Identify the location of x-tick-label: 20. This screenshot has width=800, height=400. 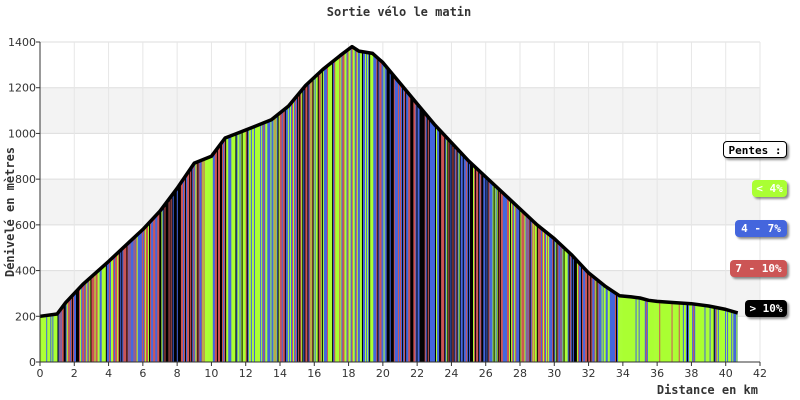
(383, 373).